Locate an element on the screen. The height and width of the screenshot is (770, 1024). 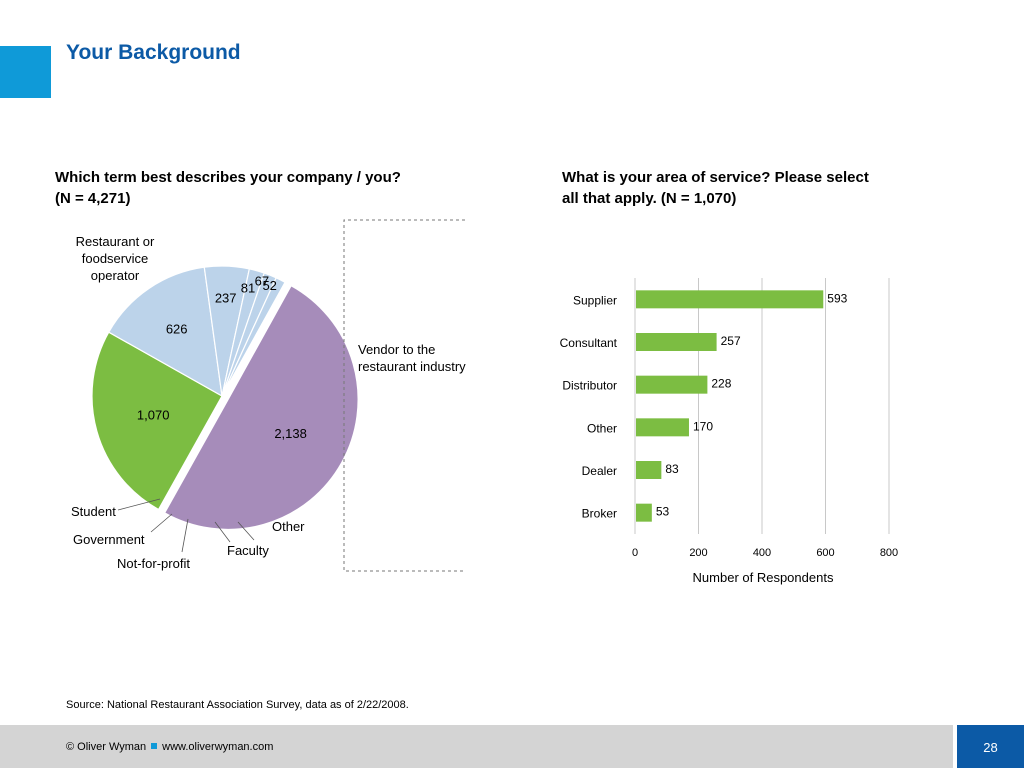
x-axis-label: Number of Respondents is located at coordinates (763, 577).